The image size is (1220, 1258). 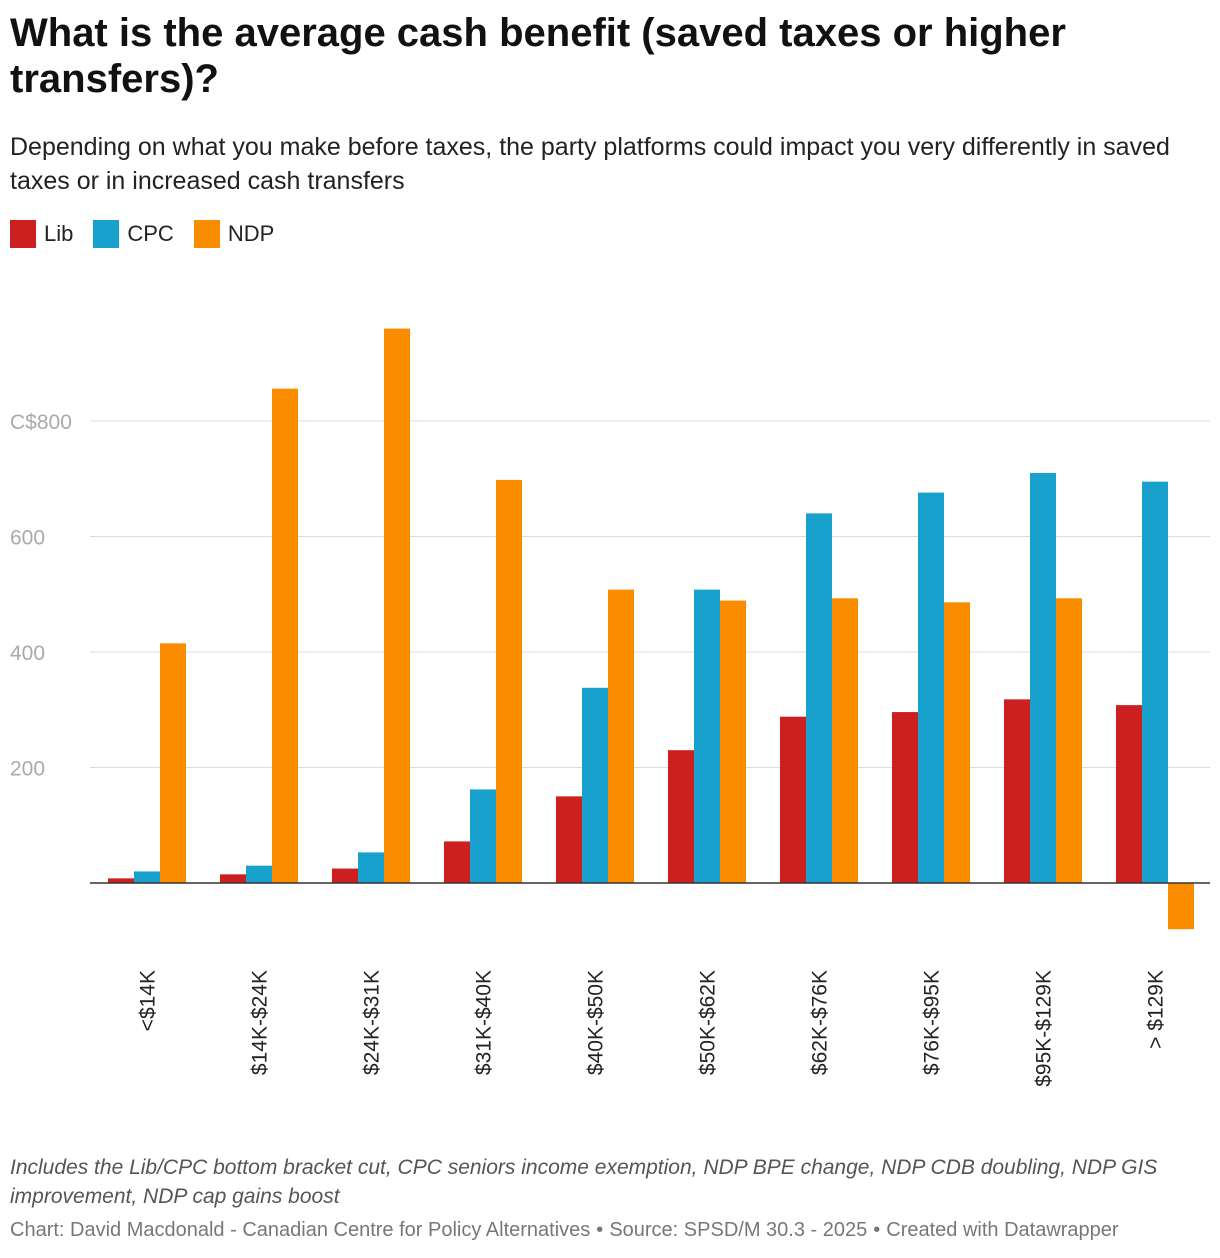 What do you see at coordinates (27, 538) in the screenshot?
I see `y-tick-label: 600` at bounding box center [27, 538].